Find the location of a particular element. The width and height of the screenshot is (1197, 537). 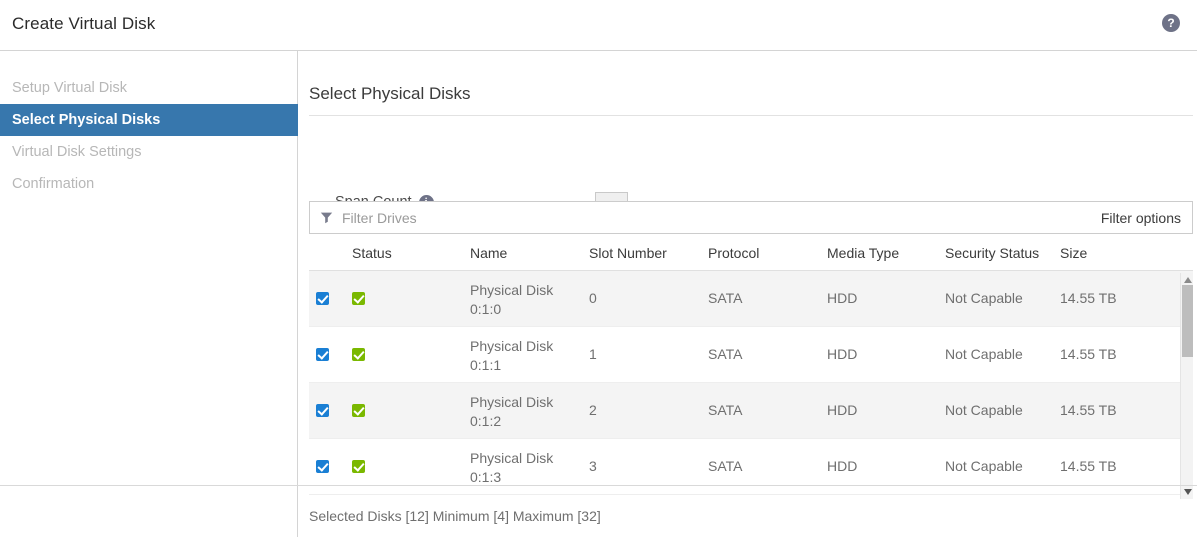

column-header-media-type: Media Type is located at coordinates (863, 253).